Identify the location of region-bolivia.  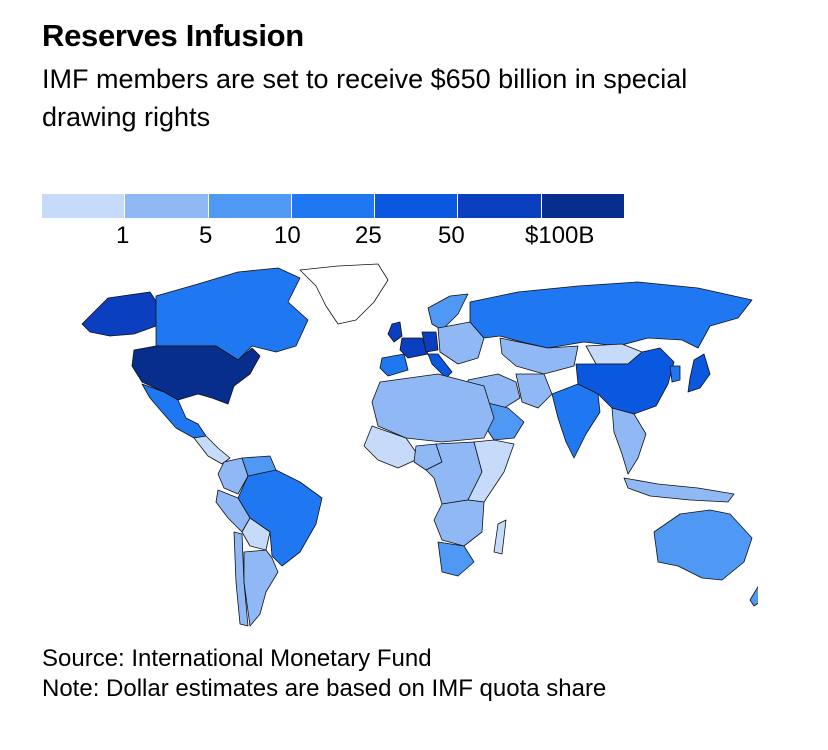
(256, 534).